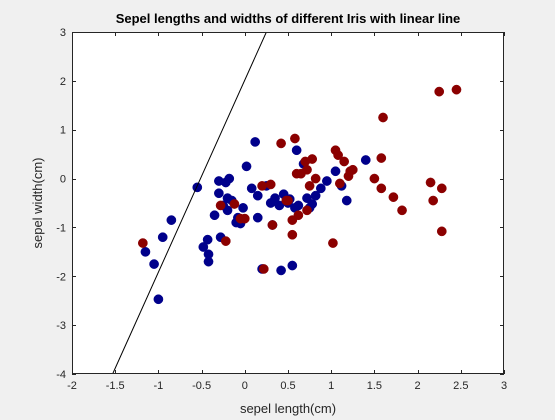  I want to click on x-axis-label: sepel length(cm), so click(288, 408).